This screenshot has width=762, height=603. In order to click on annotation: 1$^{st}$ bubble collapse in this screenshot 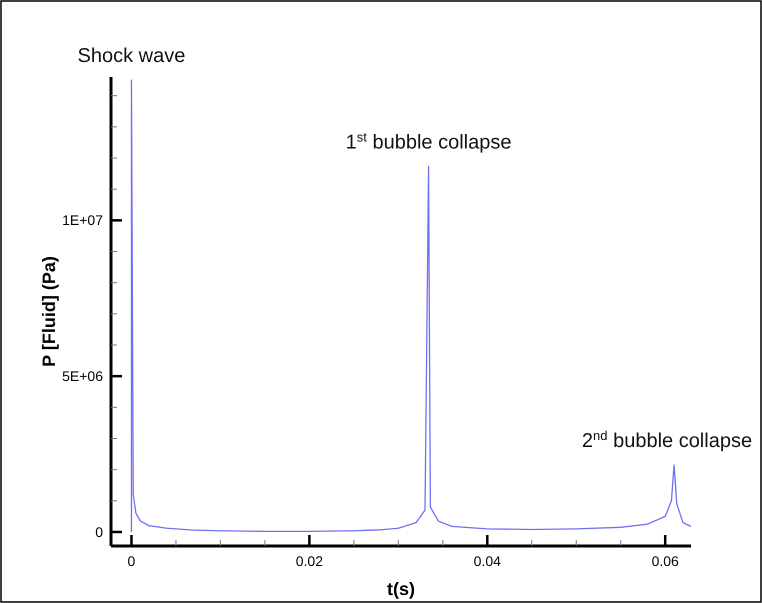, I will do `click(429, 141)`.